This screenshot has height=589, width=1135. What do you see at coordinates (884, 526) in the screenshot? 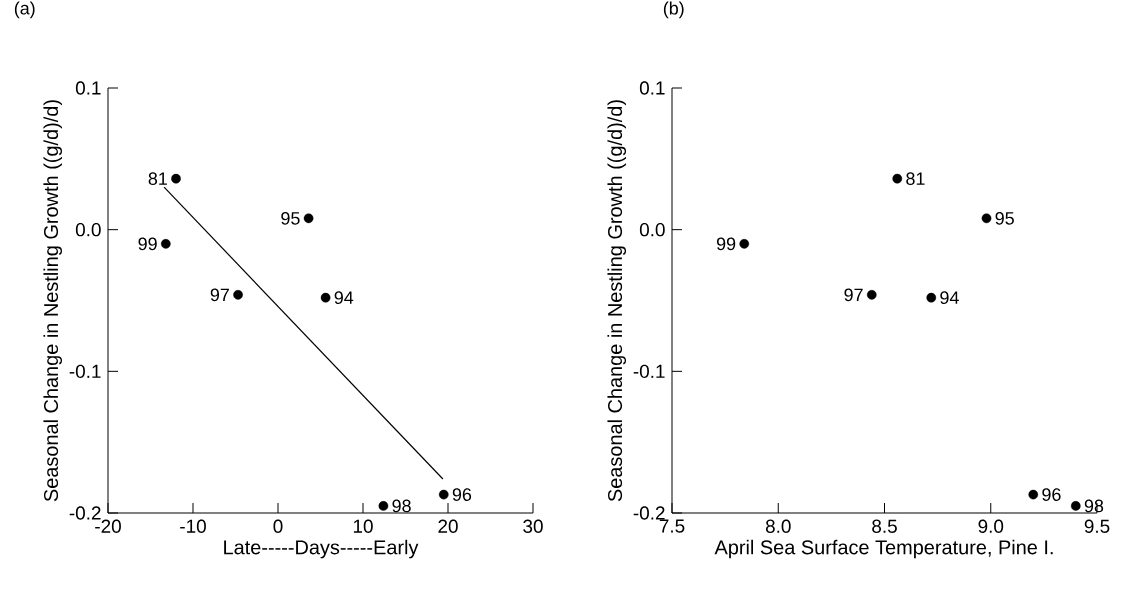
I see `x-tick-label: 8.5` at bounding box center [884, 526].